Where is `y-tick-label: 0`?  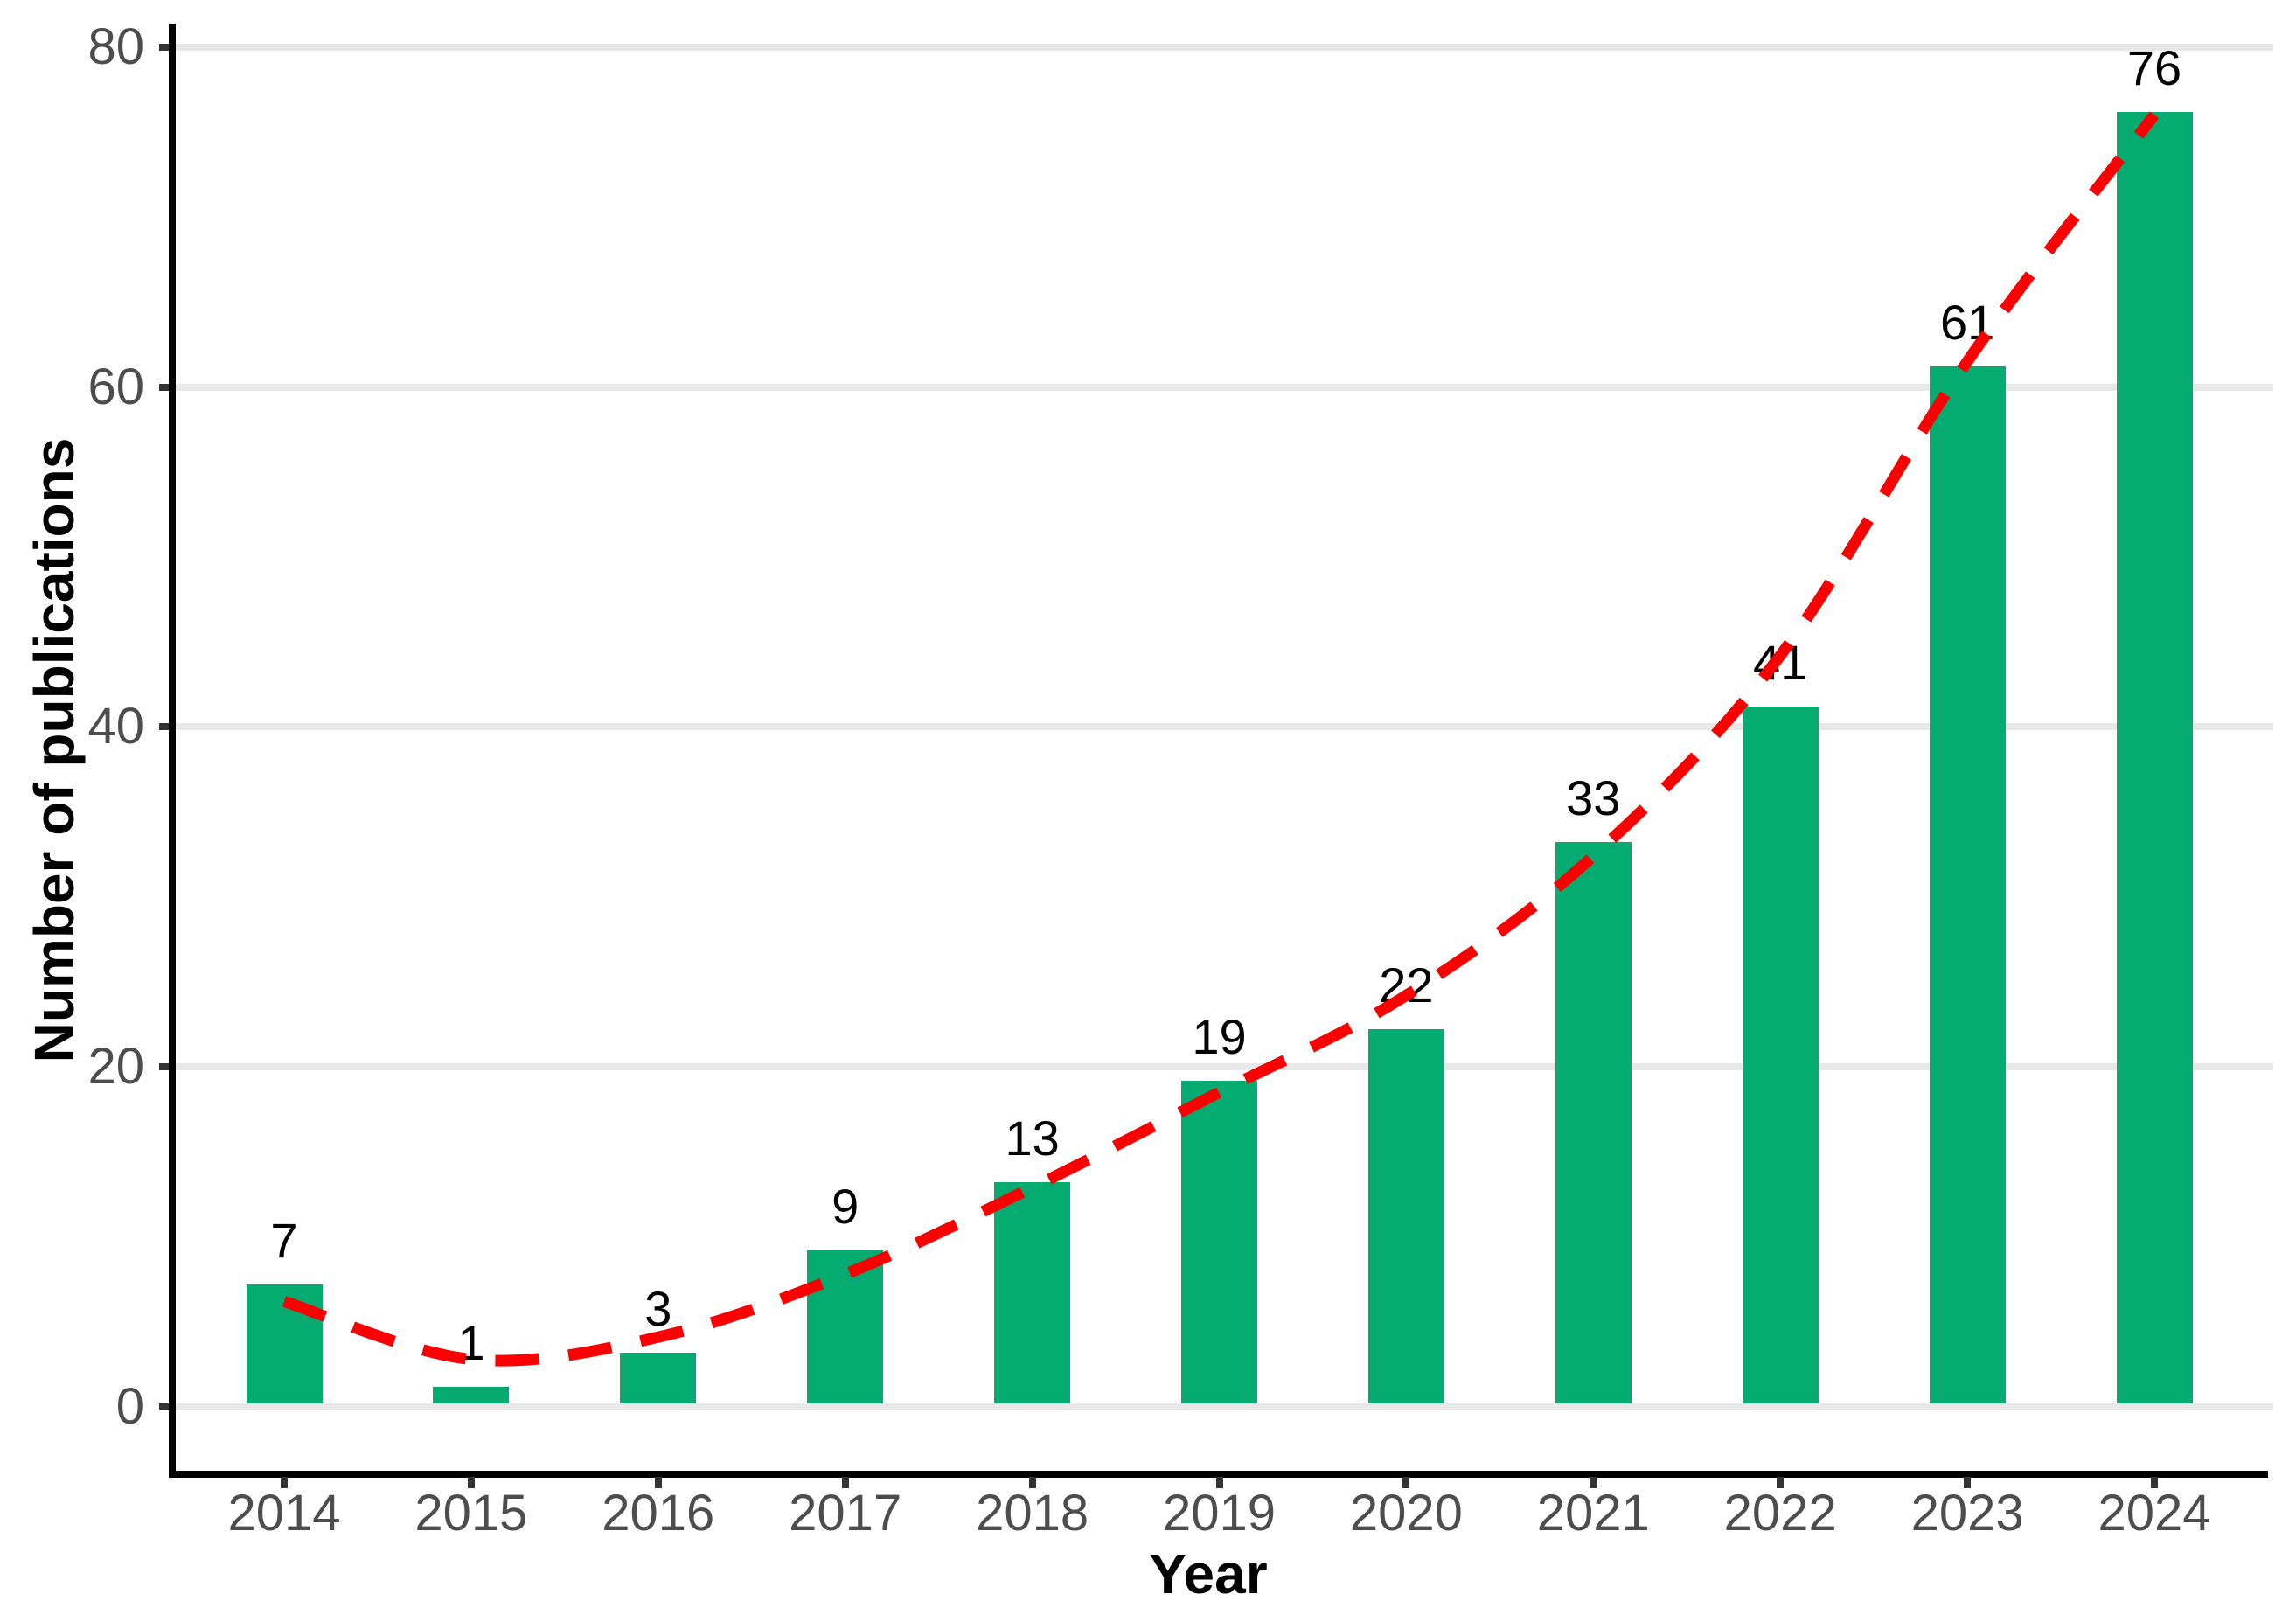 y-tick-label: 0 is located at coordinates (129, 1406).